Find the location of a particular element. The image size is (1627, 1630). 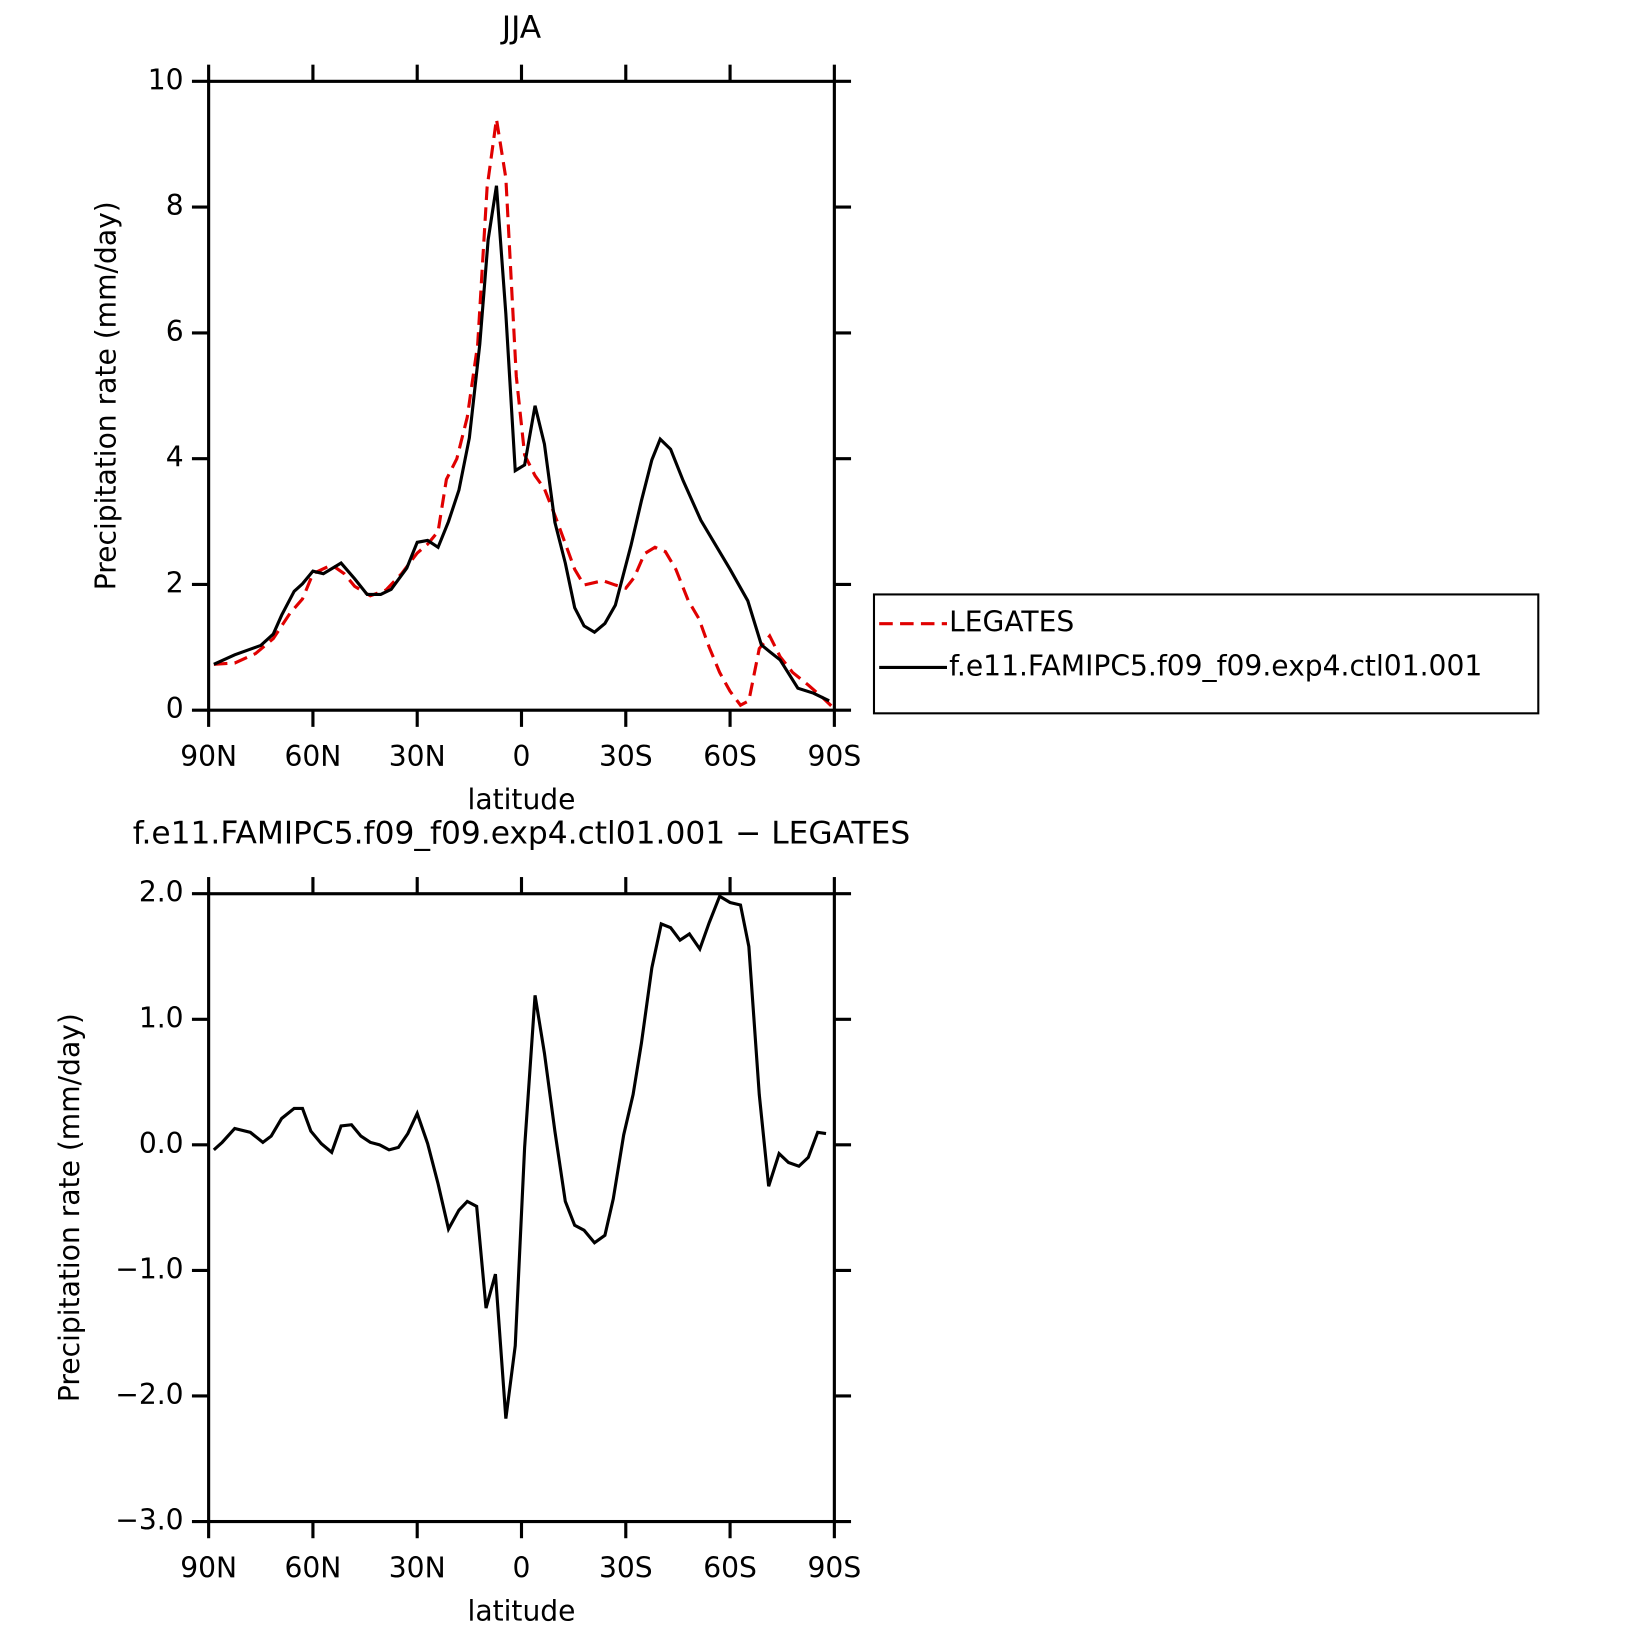

y-tick-label: 8 is located at coordinates (175, 205).